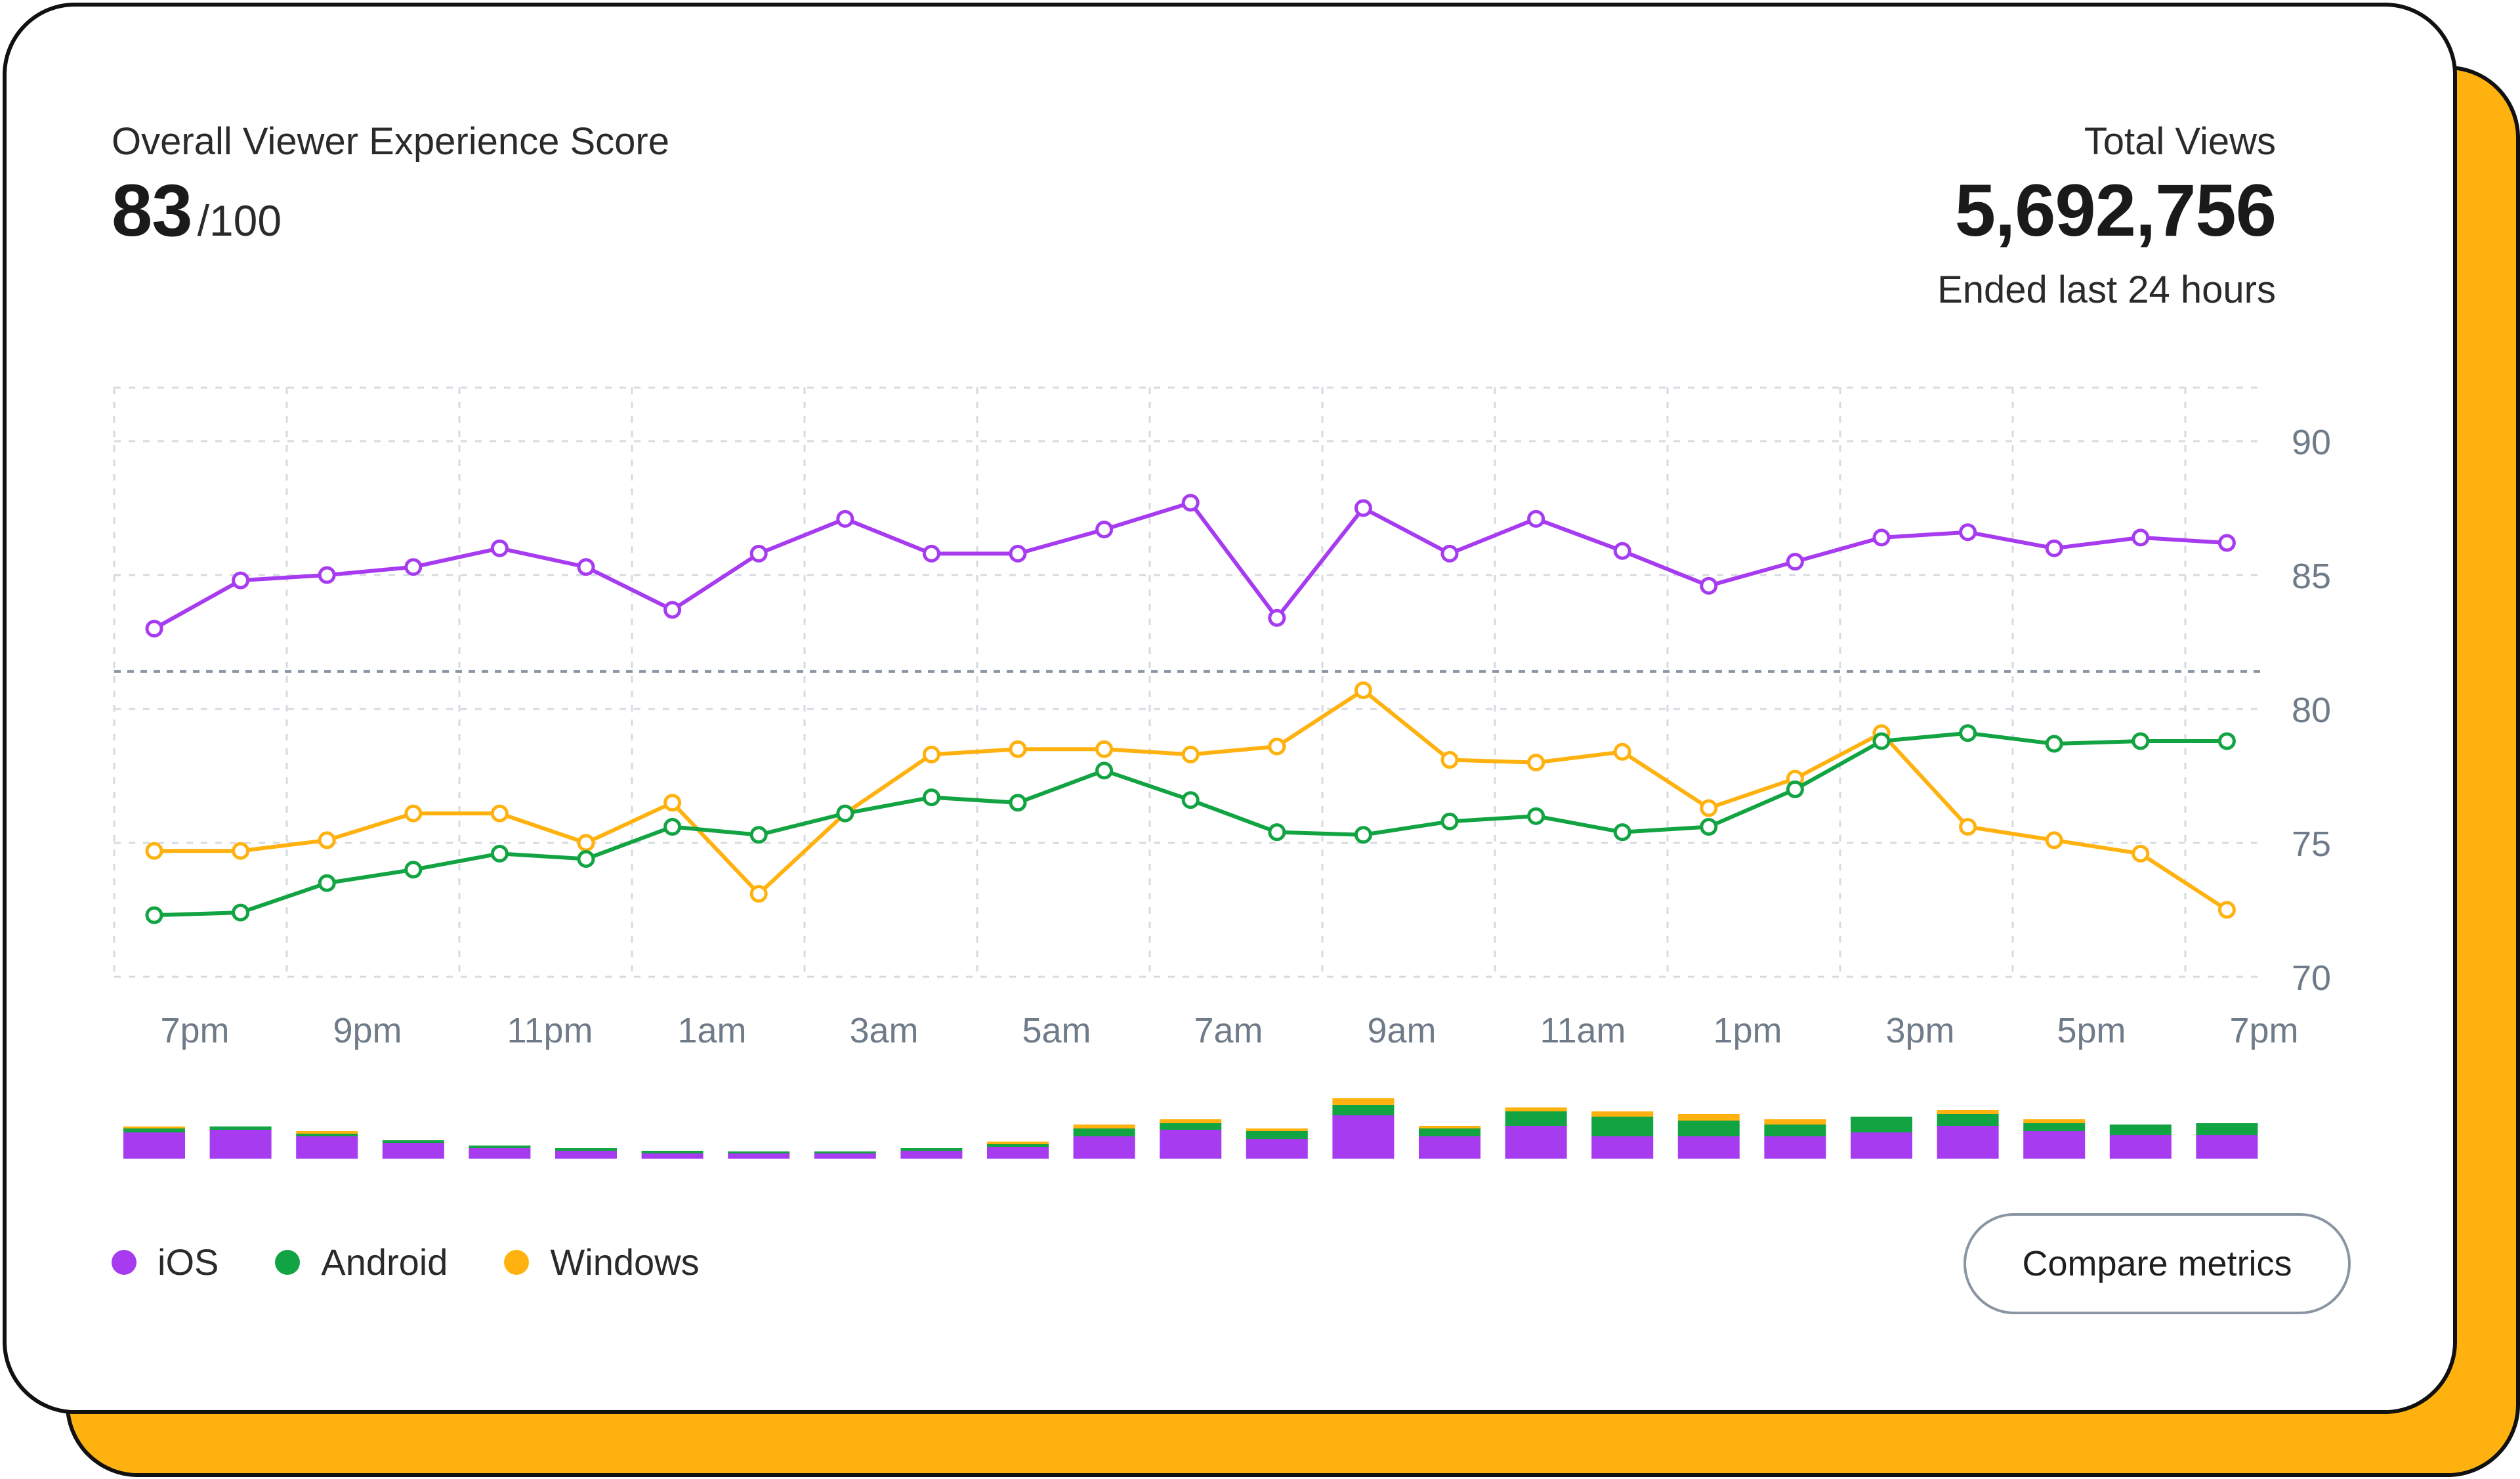 Image resolution: width=2520 pixels, height=1479 pixels. What do you see at coordinates (2311, 576) in the screenshot?
I see `y-tick-label: 85` at bounding box center [2311, 576].